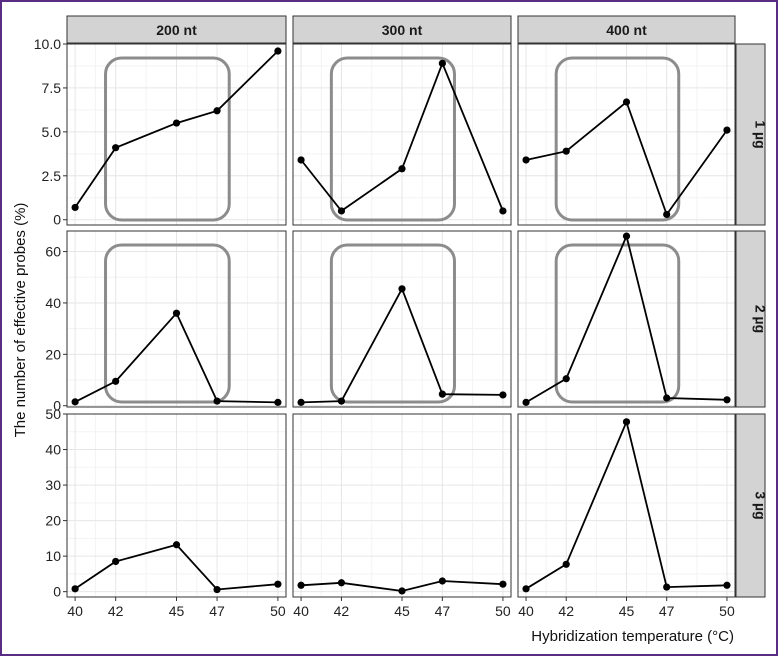  What do you see at coordinates (402, 516) in the screenshot?
I see `panel-3-2: 40 42 45 47 50` at bounding box center [402, 516].